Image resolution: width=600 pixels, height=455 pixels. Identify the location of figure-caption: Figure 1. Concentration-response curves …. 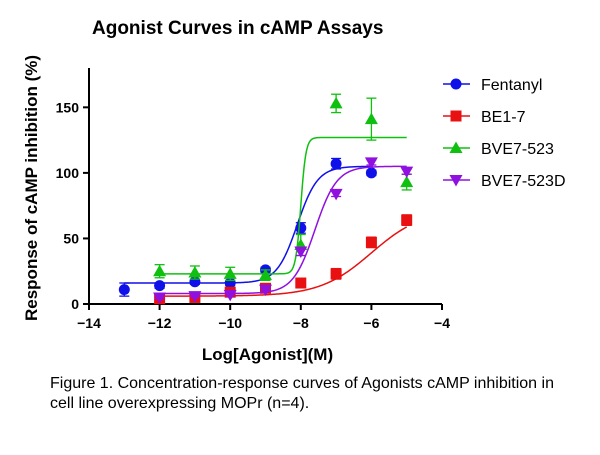
(302, 393).